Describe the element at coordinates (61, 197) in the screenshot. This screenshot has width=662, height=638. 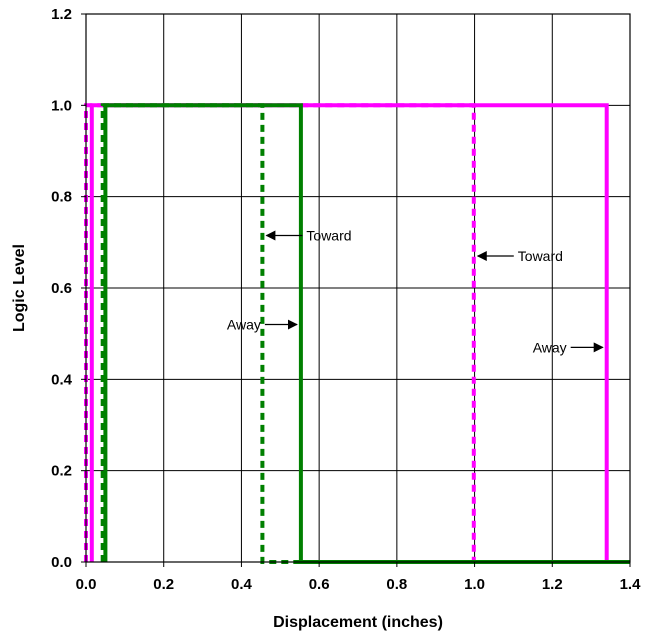
I see `y-tick-label: 0.8` at that location.